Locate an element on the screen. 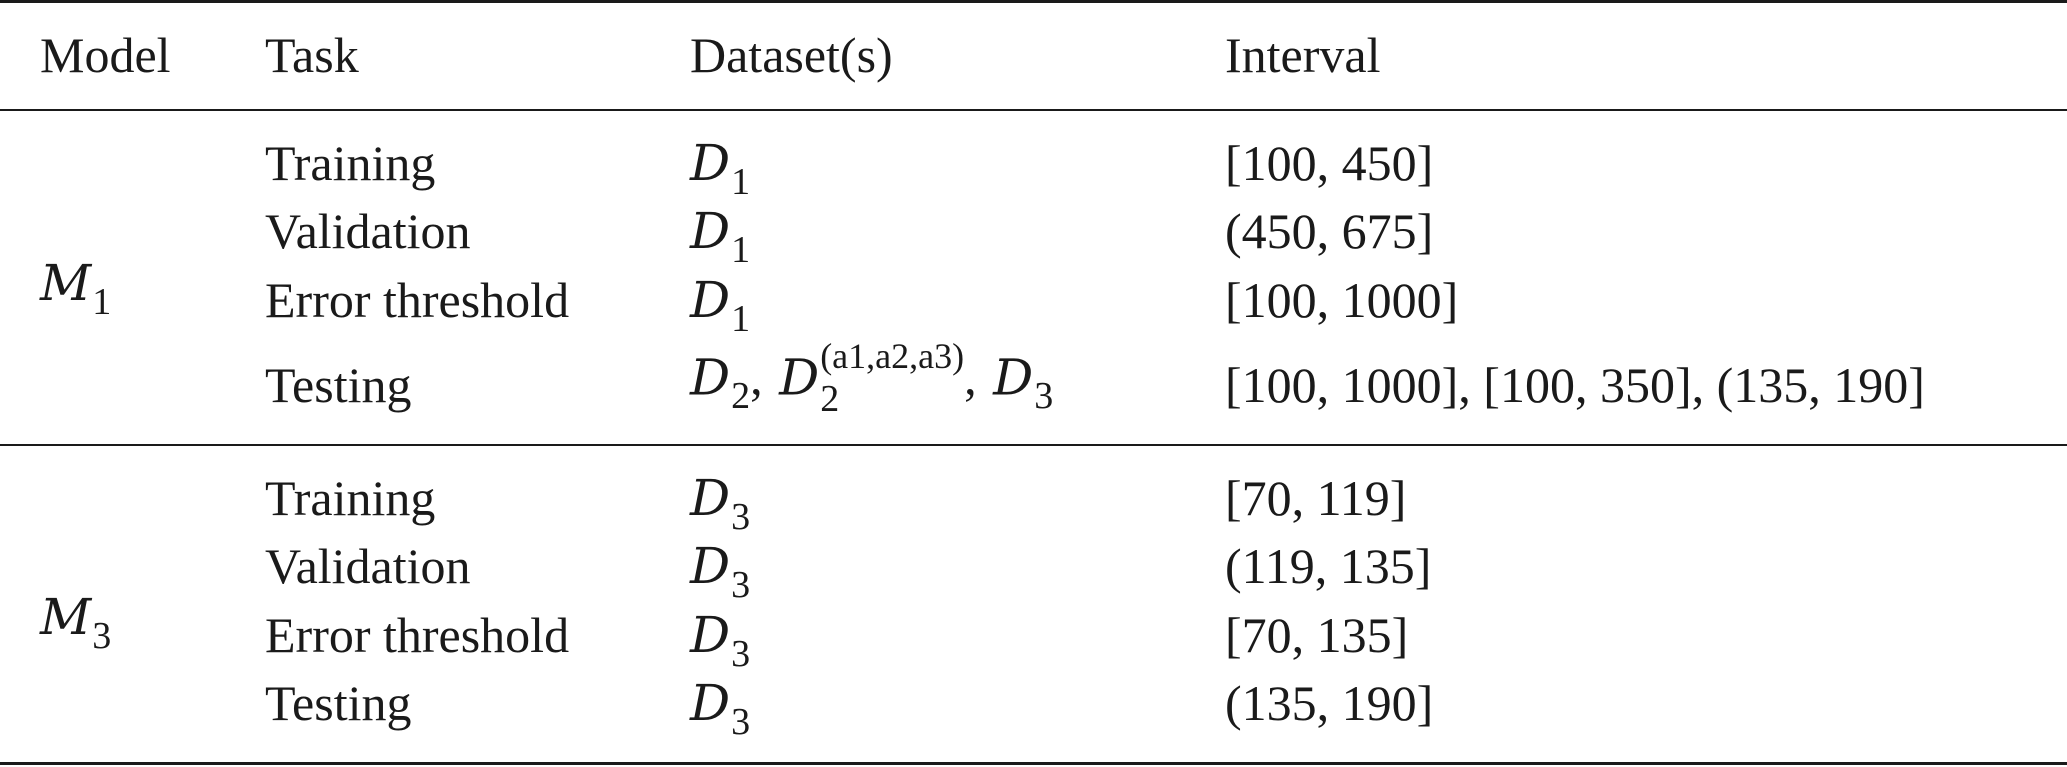 The width and height of the screenshot is (2067, 767). model-label-m1: M1 is located at coordinates (75, 289).